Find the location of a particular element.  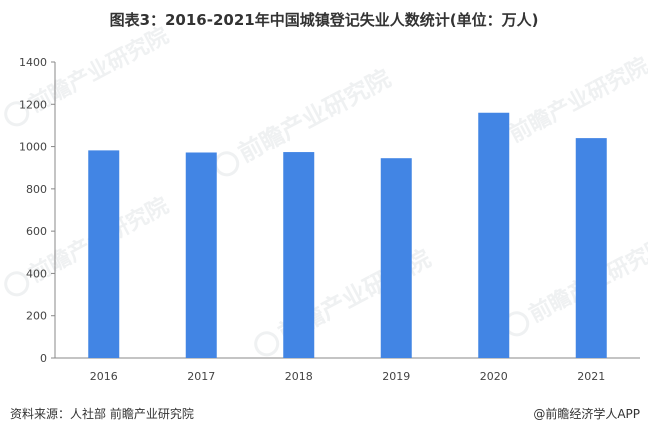

x-tick-label: 2017 is located at coordinates (201, 376).